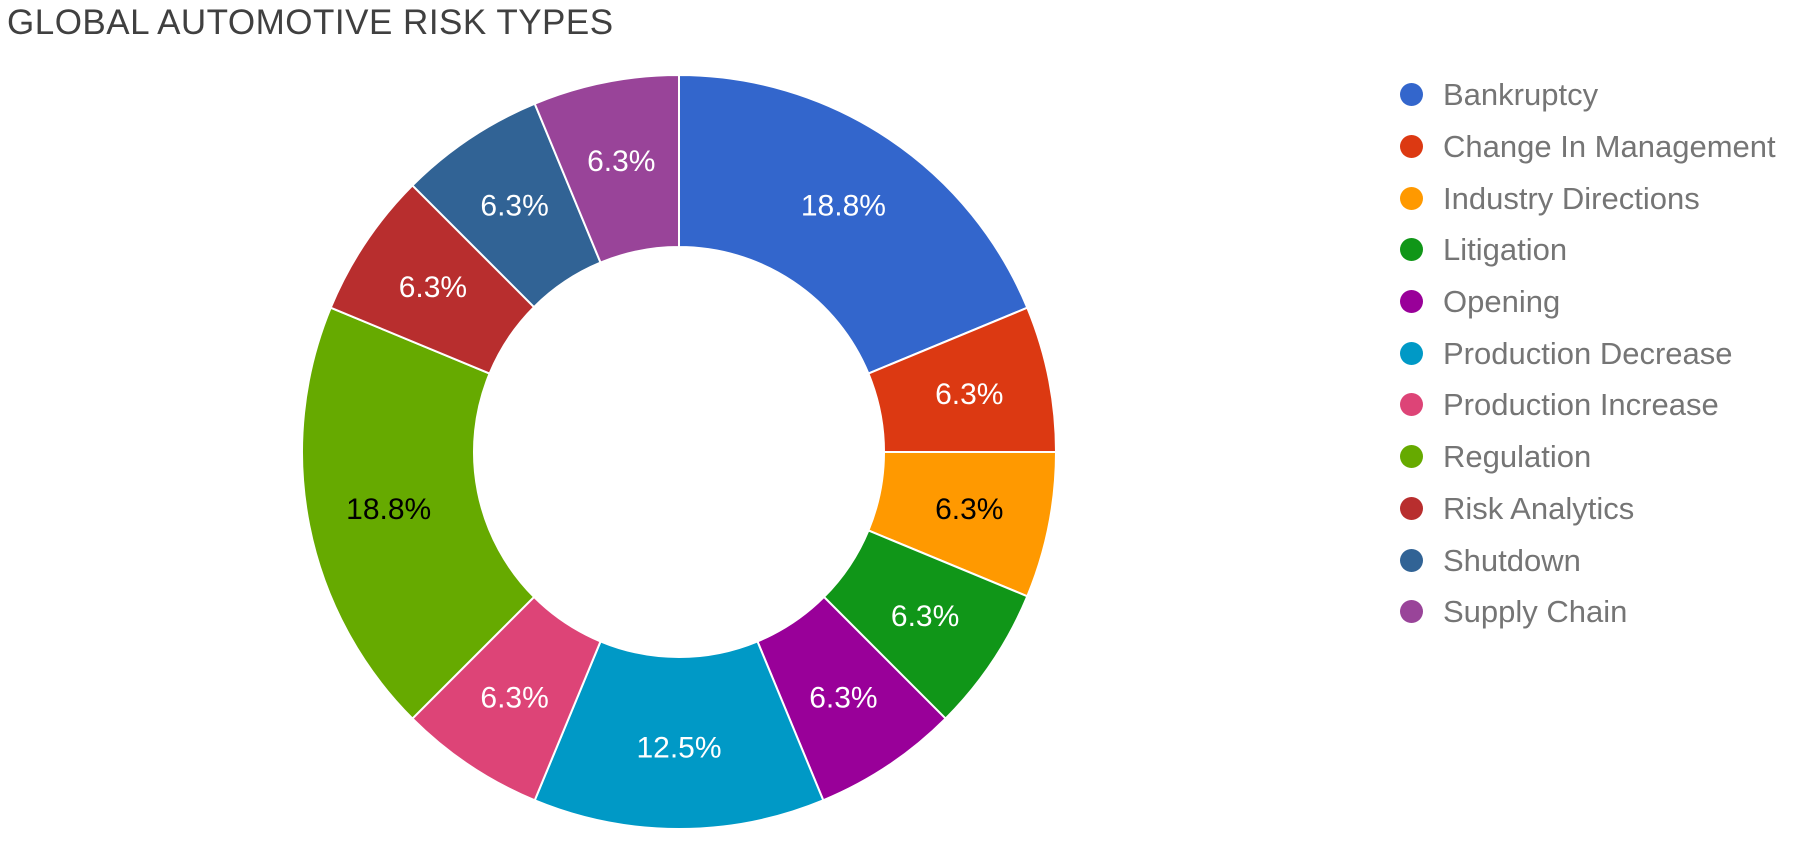  I want to click on legend-item-production-decrease: Production Decrease, so click(1588, 353).